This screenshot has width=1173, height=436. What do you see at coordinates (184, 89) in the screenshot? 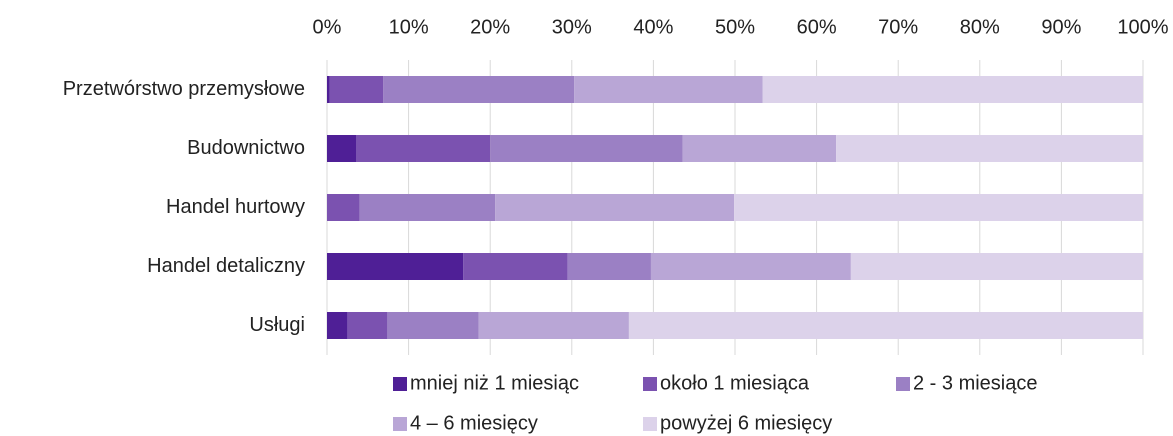
I see `y-tick-label: Przetwórstwo przemysłowe` at bounding box center [184, 89].